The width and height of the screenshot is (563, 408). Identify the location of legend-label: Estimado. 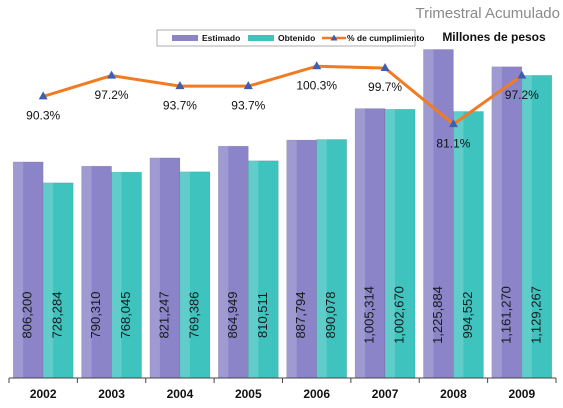
(221, 38).